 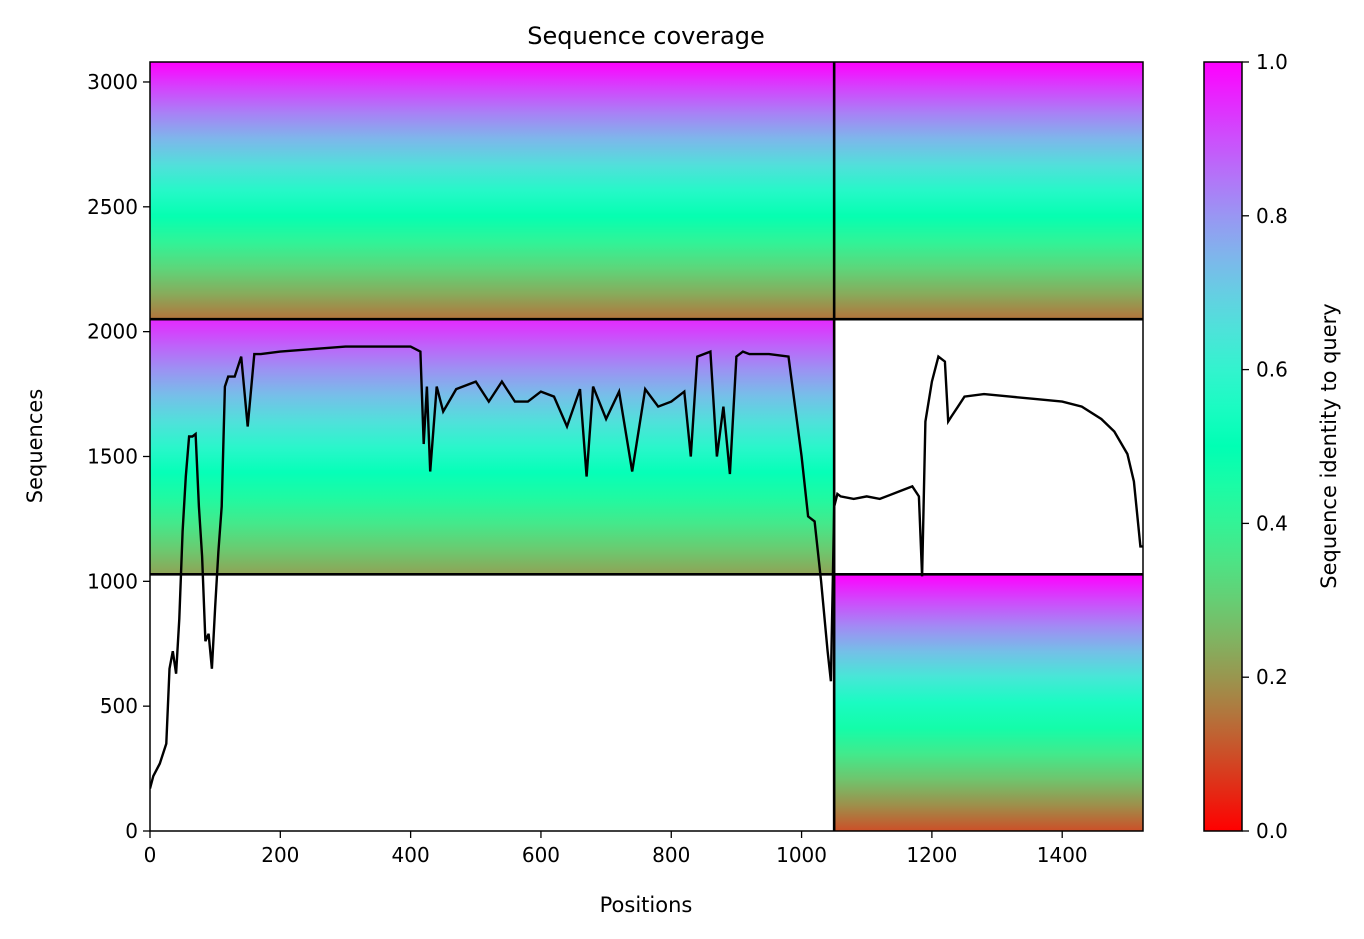 What do you see at coordinates (112, 456) in the screenshot?
I see `y-tick-label: 1500` at bounding box center [112, 456].